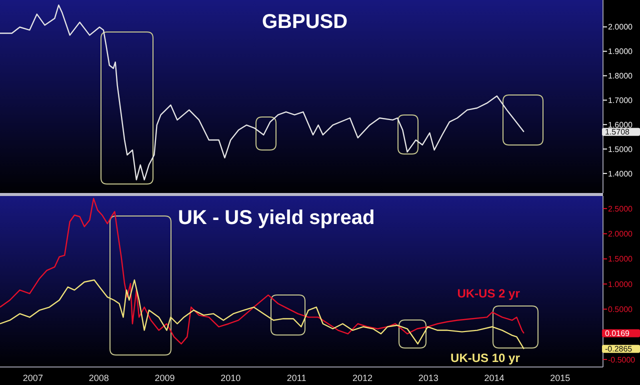 Image resolution: width=640 pixels, height=385 pixels. I want to click on series-label: UK-US 10 yr, so click(485, 357).